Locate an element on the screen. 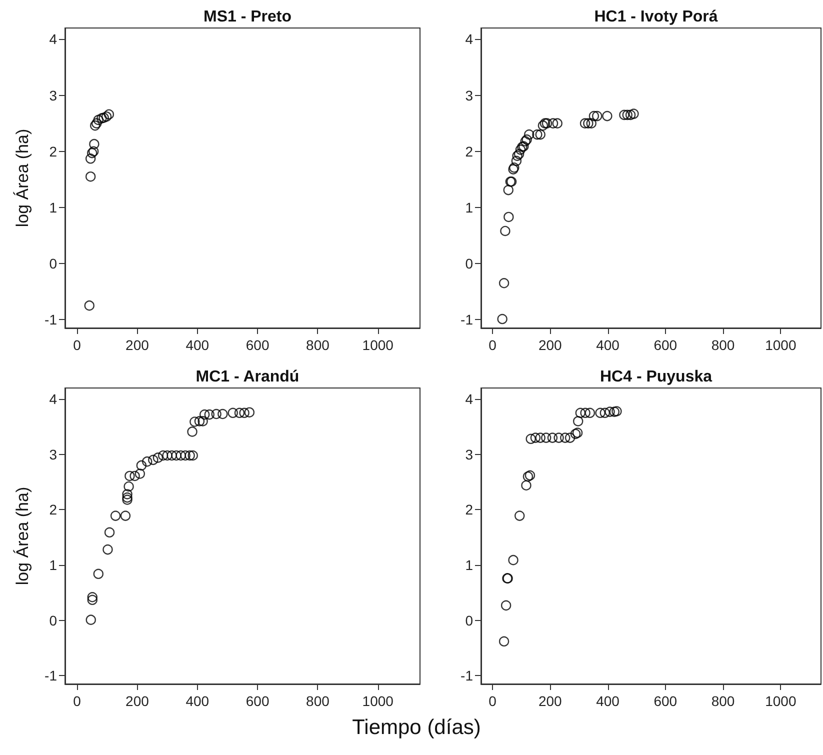  x-axis-title: Tiempo (días) is located at coordinates (416, 728).